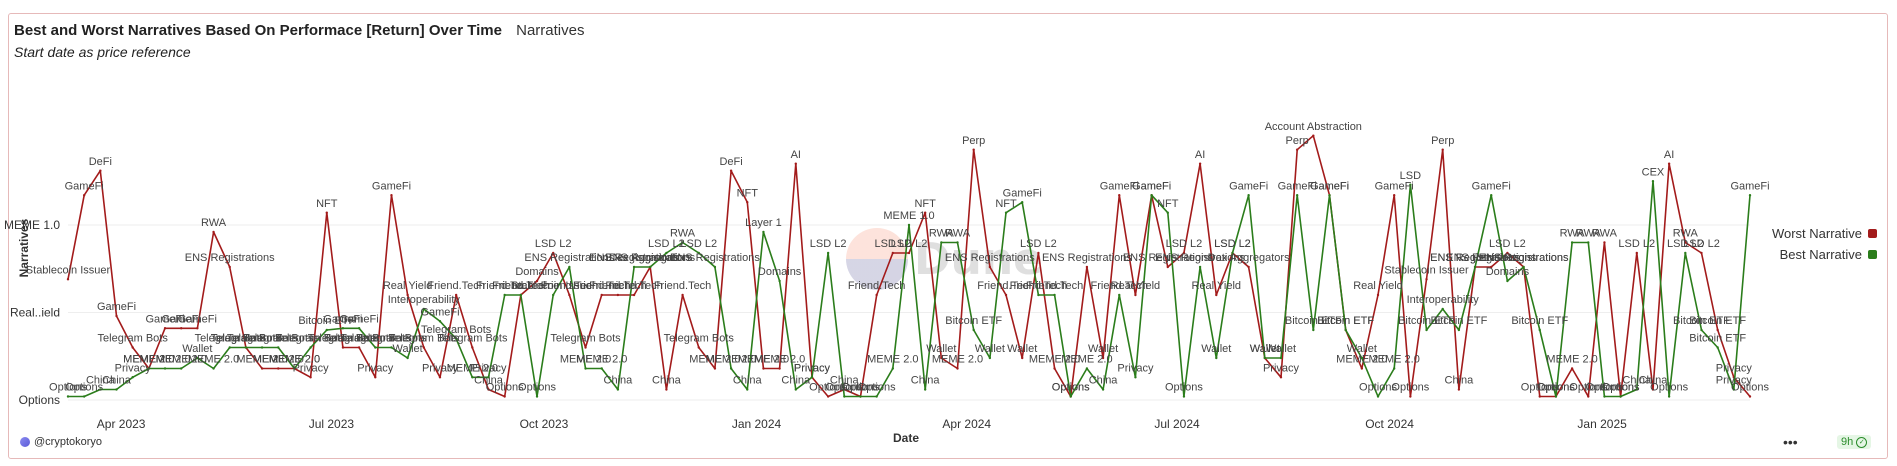 Image resolution: width=1897 pixels, height=466 pixels. Describe the element at coordinates (1790, 442) in the screenshot. I see `more-options-button: •••` at that location.